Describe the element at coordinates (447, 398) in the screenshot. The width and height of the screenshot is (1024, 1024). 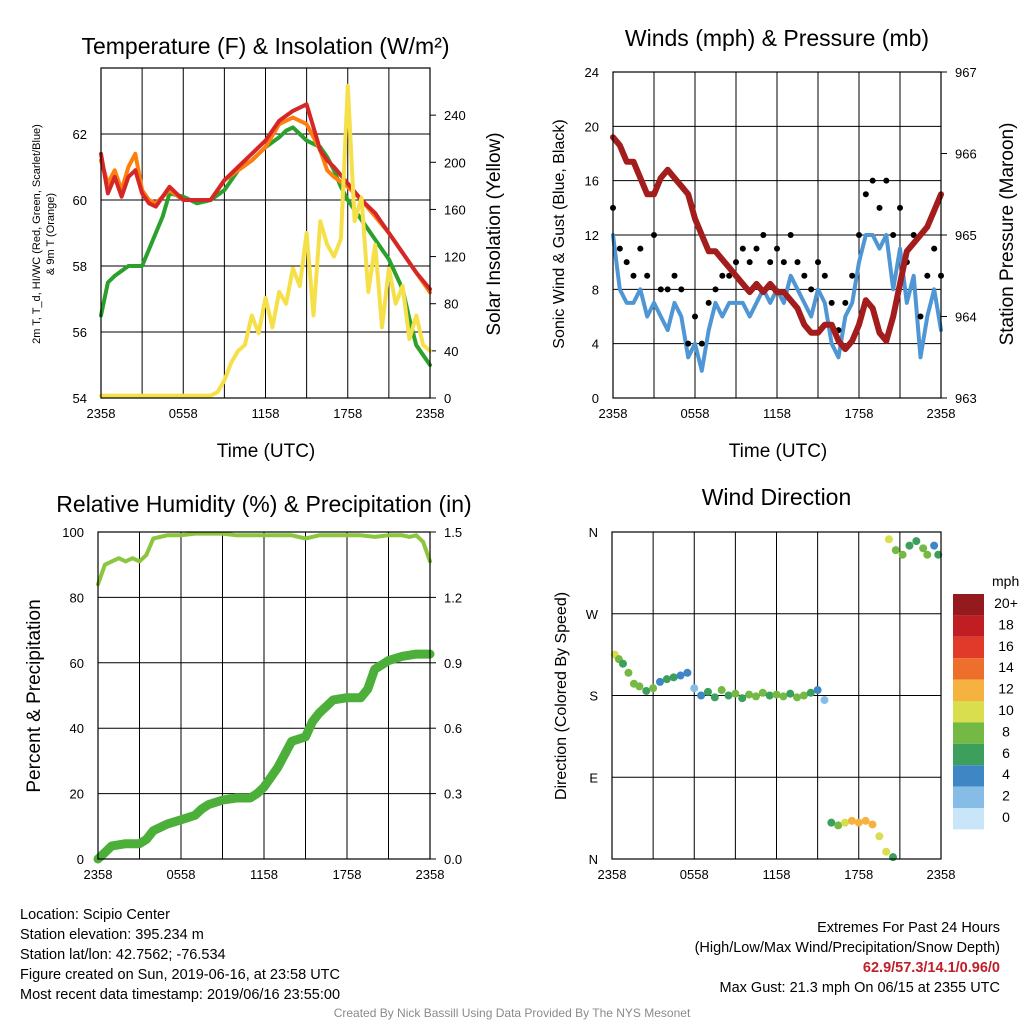
I see `chart-0-y2-tick: 0` at that location.